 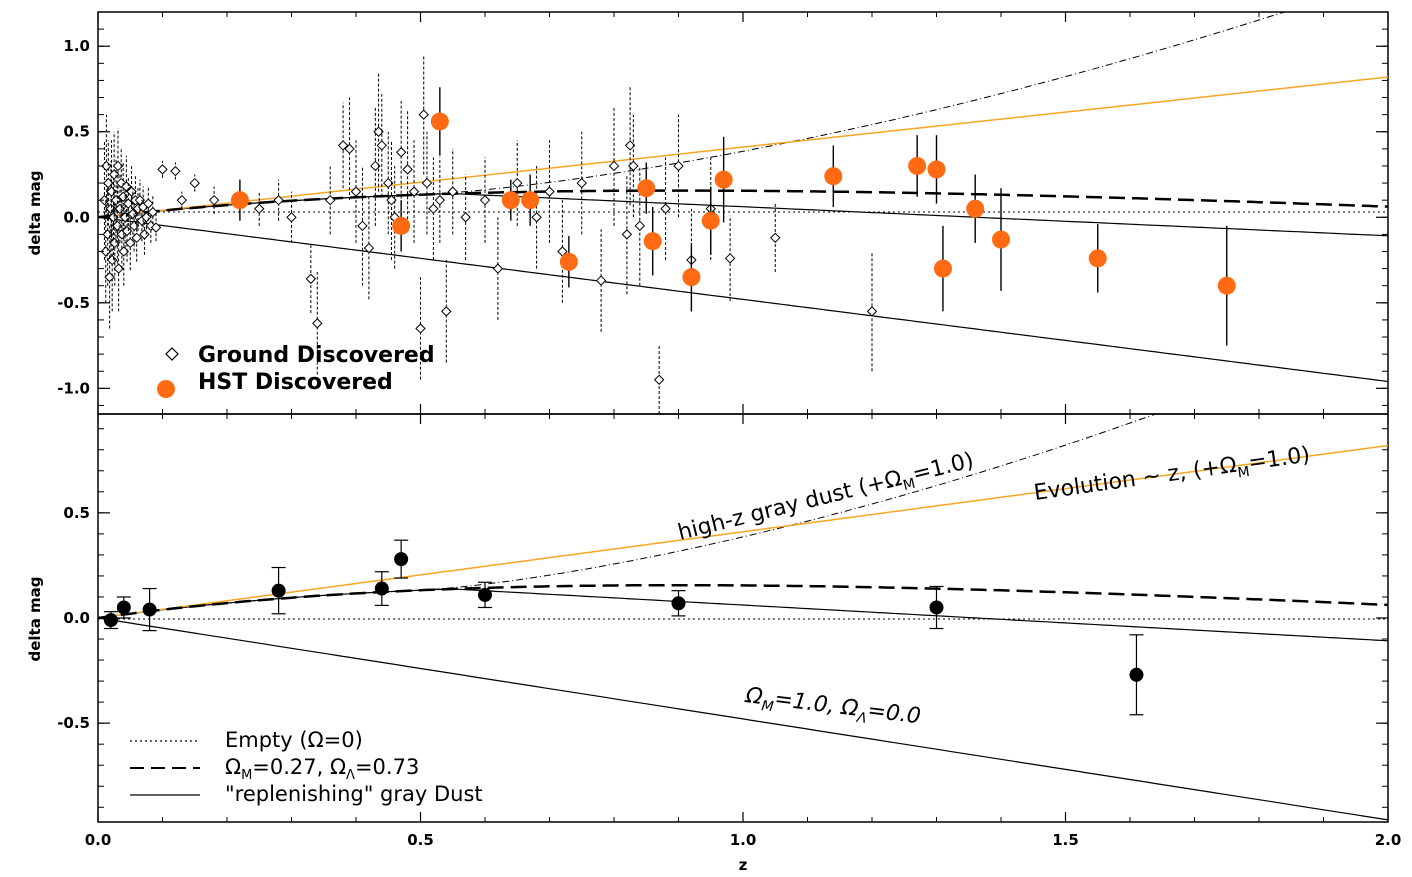 What do you see at coordinates (1388, 840) in the screenshot?
I see `x-tick-label: 2.0` at bounding box center [1388, 840].